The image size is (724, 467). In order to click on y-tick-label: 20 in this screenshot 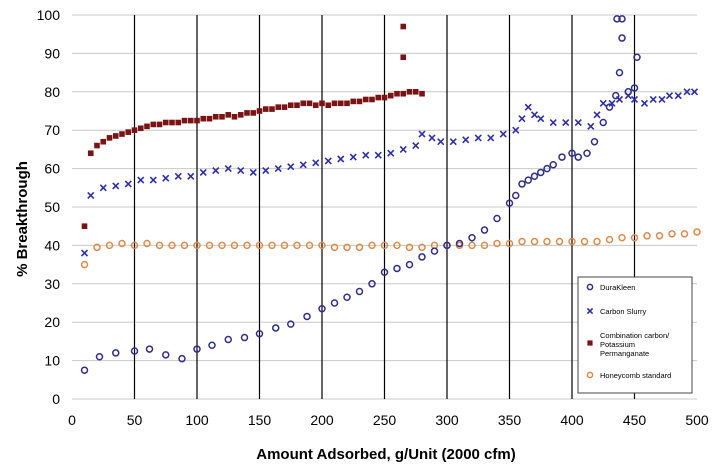, I will do `click(52, 322)`.